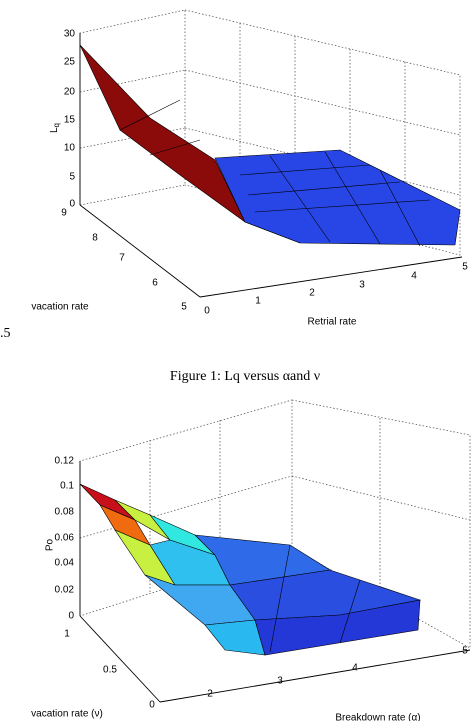 Image resolution: width=474 pixels, height=721 pixels. I want to click on tick-label: 20, so click(70, 92).